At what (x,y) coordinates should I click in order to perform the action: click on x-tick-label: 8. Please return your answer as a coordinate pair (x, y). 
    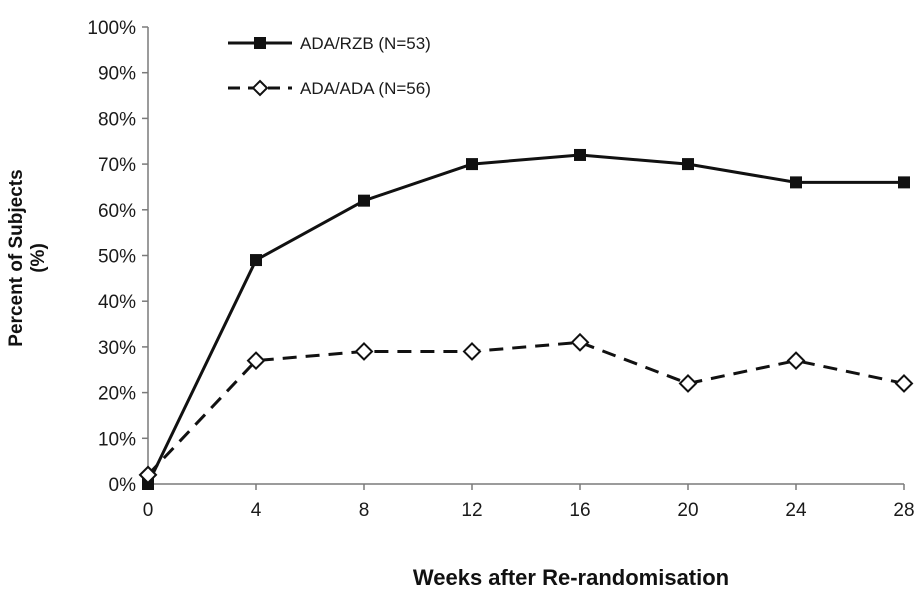
    Looking at the image, I should click on (364, 510).